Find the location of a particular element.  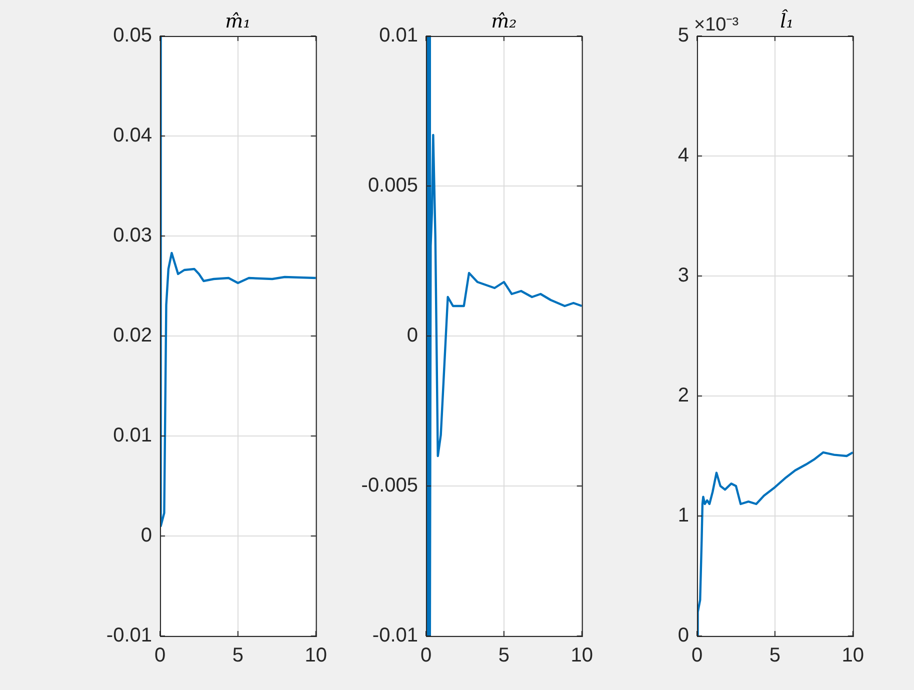

y-tick-label: 2 is located at coordinates (683, 395).